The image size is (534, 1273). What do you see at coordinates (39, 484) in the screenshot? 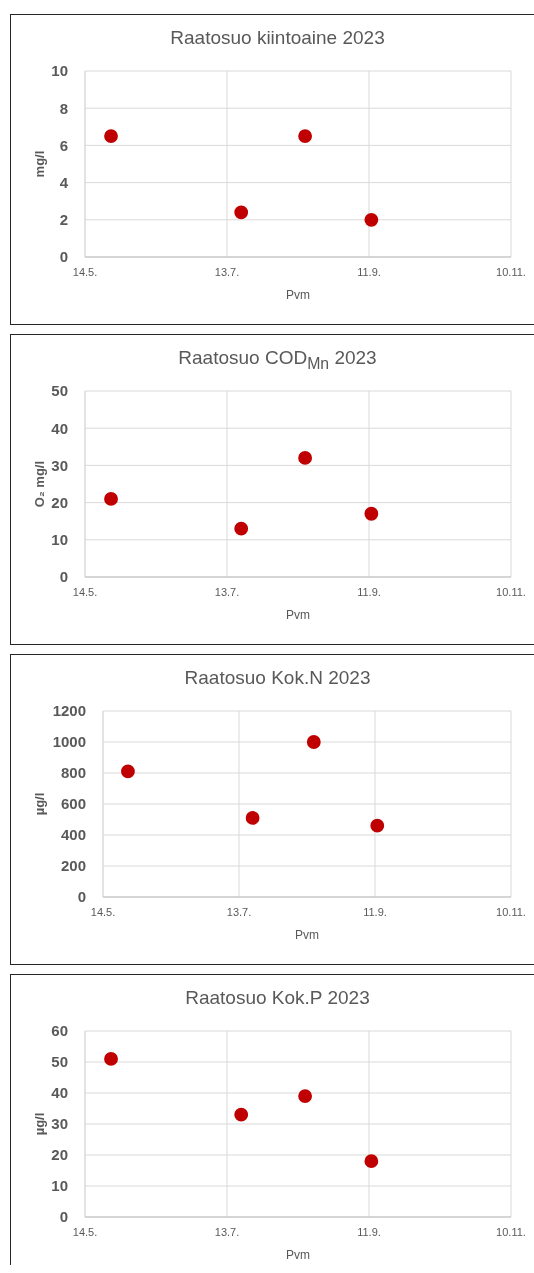
I see `y-axis-title: O₂ mg/l` at bounding box center [39, 484].